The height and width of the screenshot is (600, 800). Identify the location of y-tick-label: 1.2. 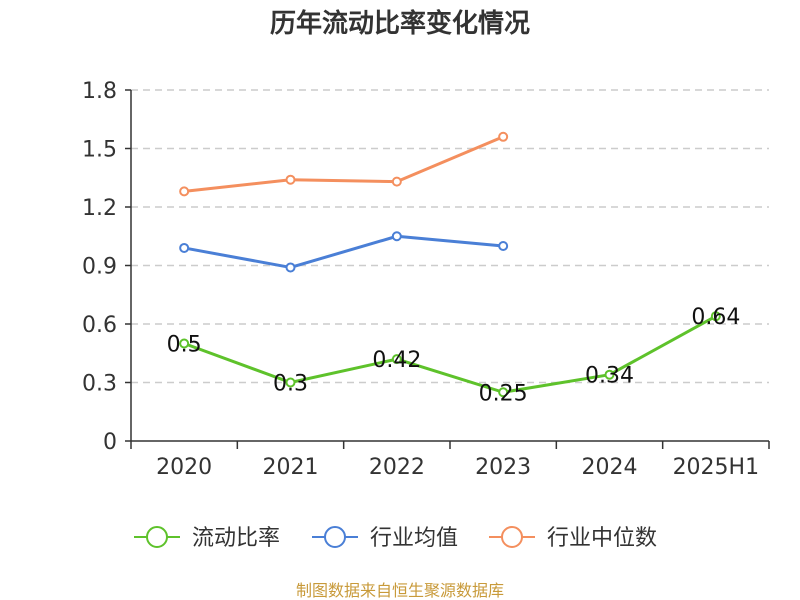
(99, 208).